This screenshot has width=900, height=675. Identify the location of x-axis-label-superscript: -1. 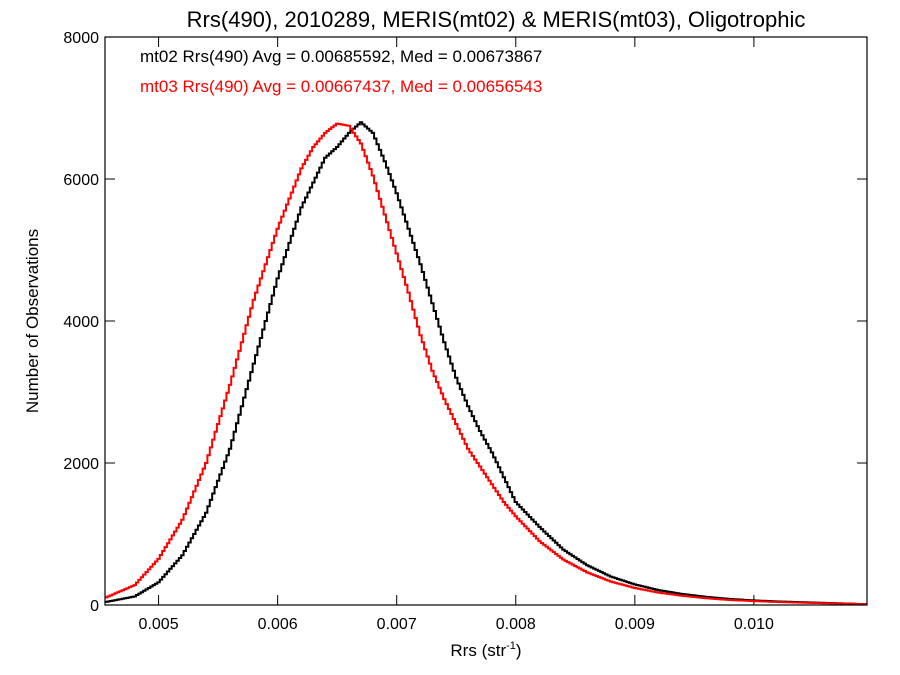
(511, 646).